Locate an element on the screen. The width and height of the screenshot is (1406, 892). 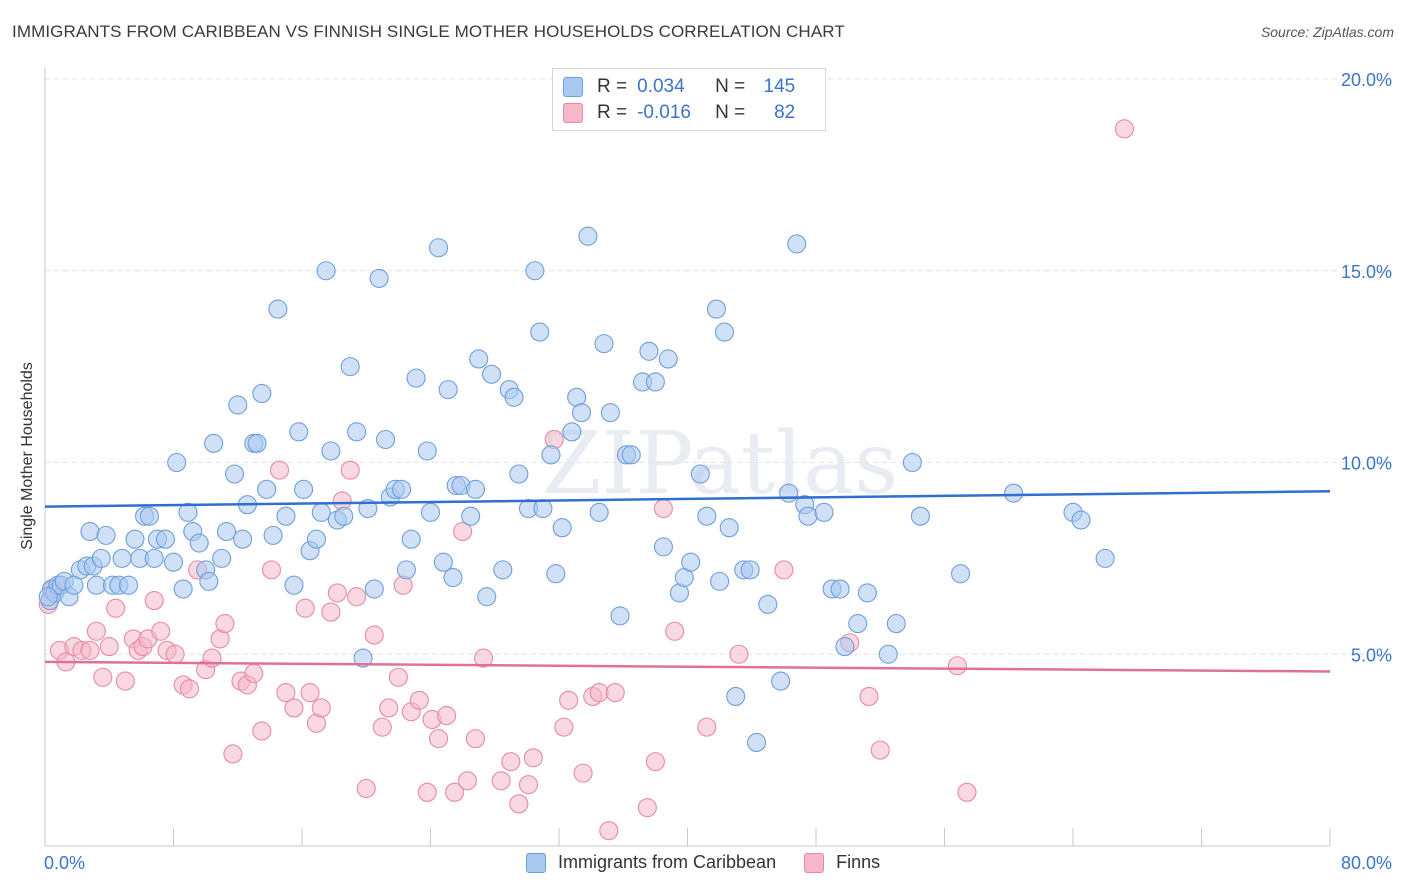
legend-row-finns: R = -0.016 N = 82 is located at coordinates (679, 113).